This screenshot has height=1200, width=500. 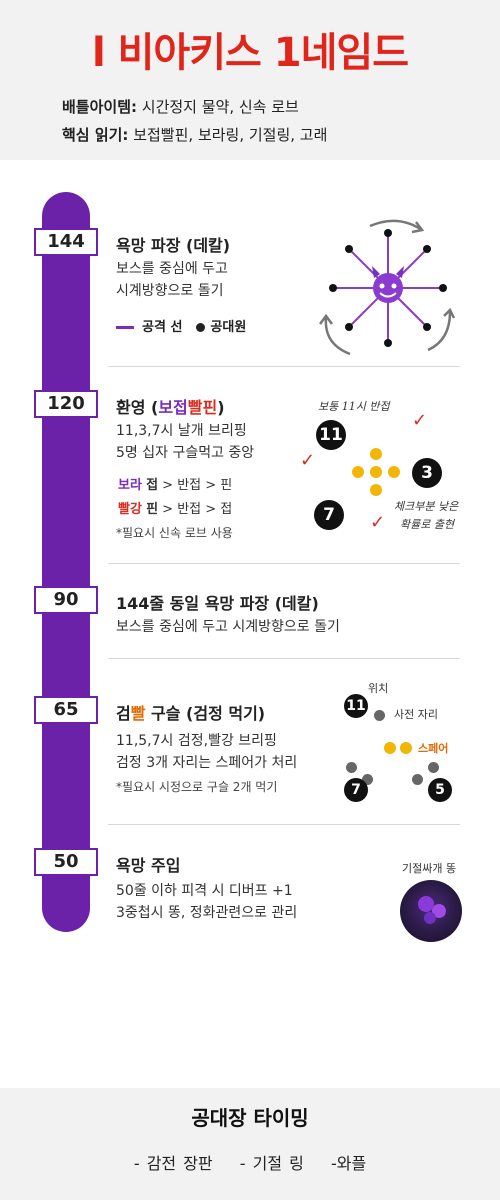 I want to click on title-text: 구슬 (검정 먹기), so click(x=205, y=713).